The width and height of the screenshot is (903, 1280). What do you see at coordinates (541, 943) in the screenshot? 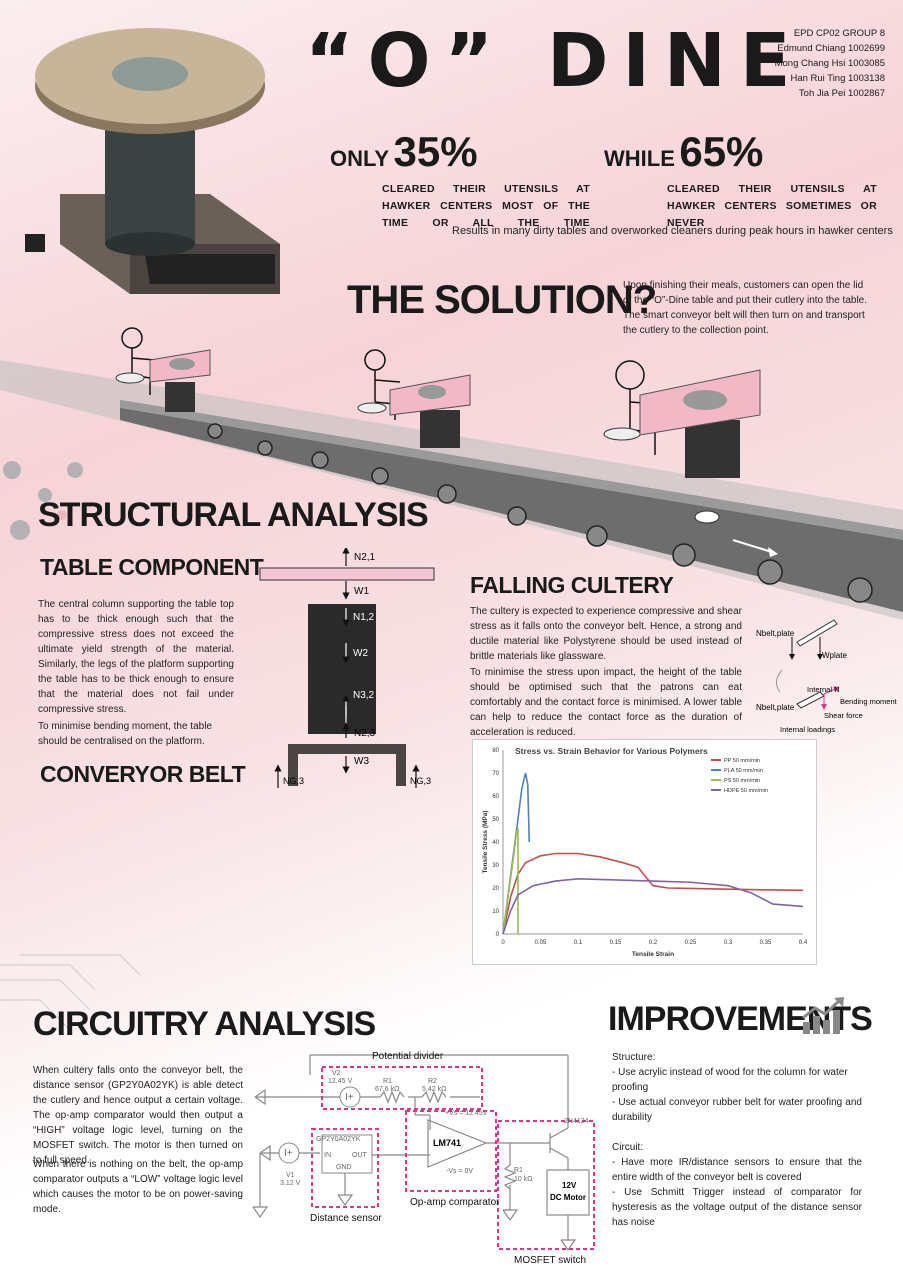
I see `x-tick-label: 0.05` at bounding box center [541, 943].